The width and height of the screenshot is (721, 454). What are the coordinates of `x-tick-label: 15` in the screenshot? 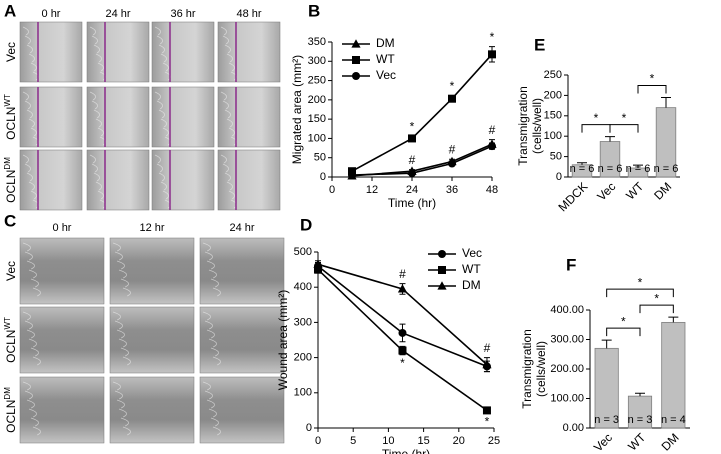 It's located at (423, 441).